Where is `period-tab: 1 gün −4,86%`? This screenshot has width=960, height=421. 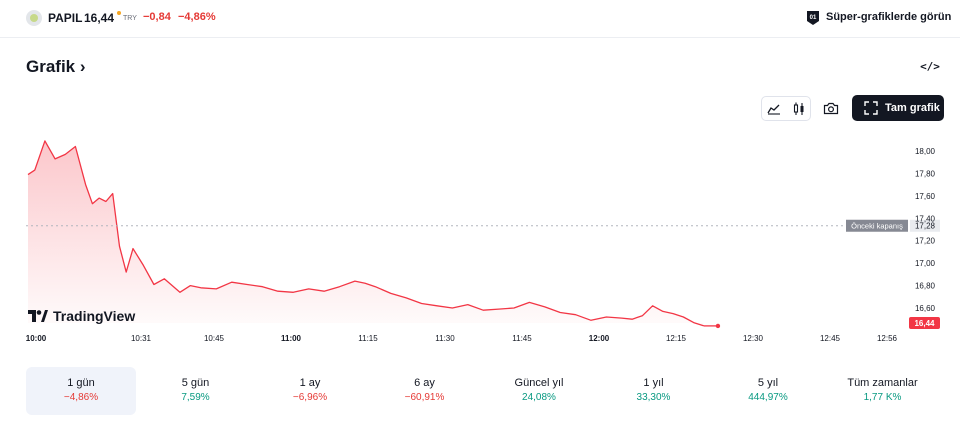
period-tab: 1 gün −4,86% is located at coordinates (81, 391).